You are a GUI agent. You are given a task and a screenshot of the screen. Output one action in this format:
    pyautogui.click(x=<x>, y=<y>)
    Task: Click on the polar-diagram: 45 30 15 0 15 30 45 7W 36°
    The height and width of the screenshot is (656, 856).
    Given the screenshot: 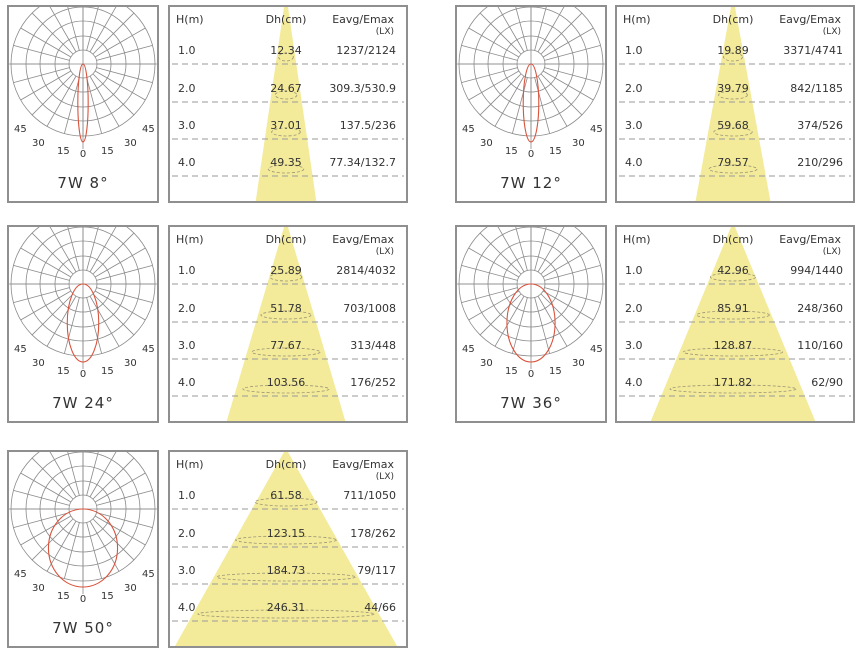 What is the action you would take?
    pyautogui.click(x=531, y=324)
    